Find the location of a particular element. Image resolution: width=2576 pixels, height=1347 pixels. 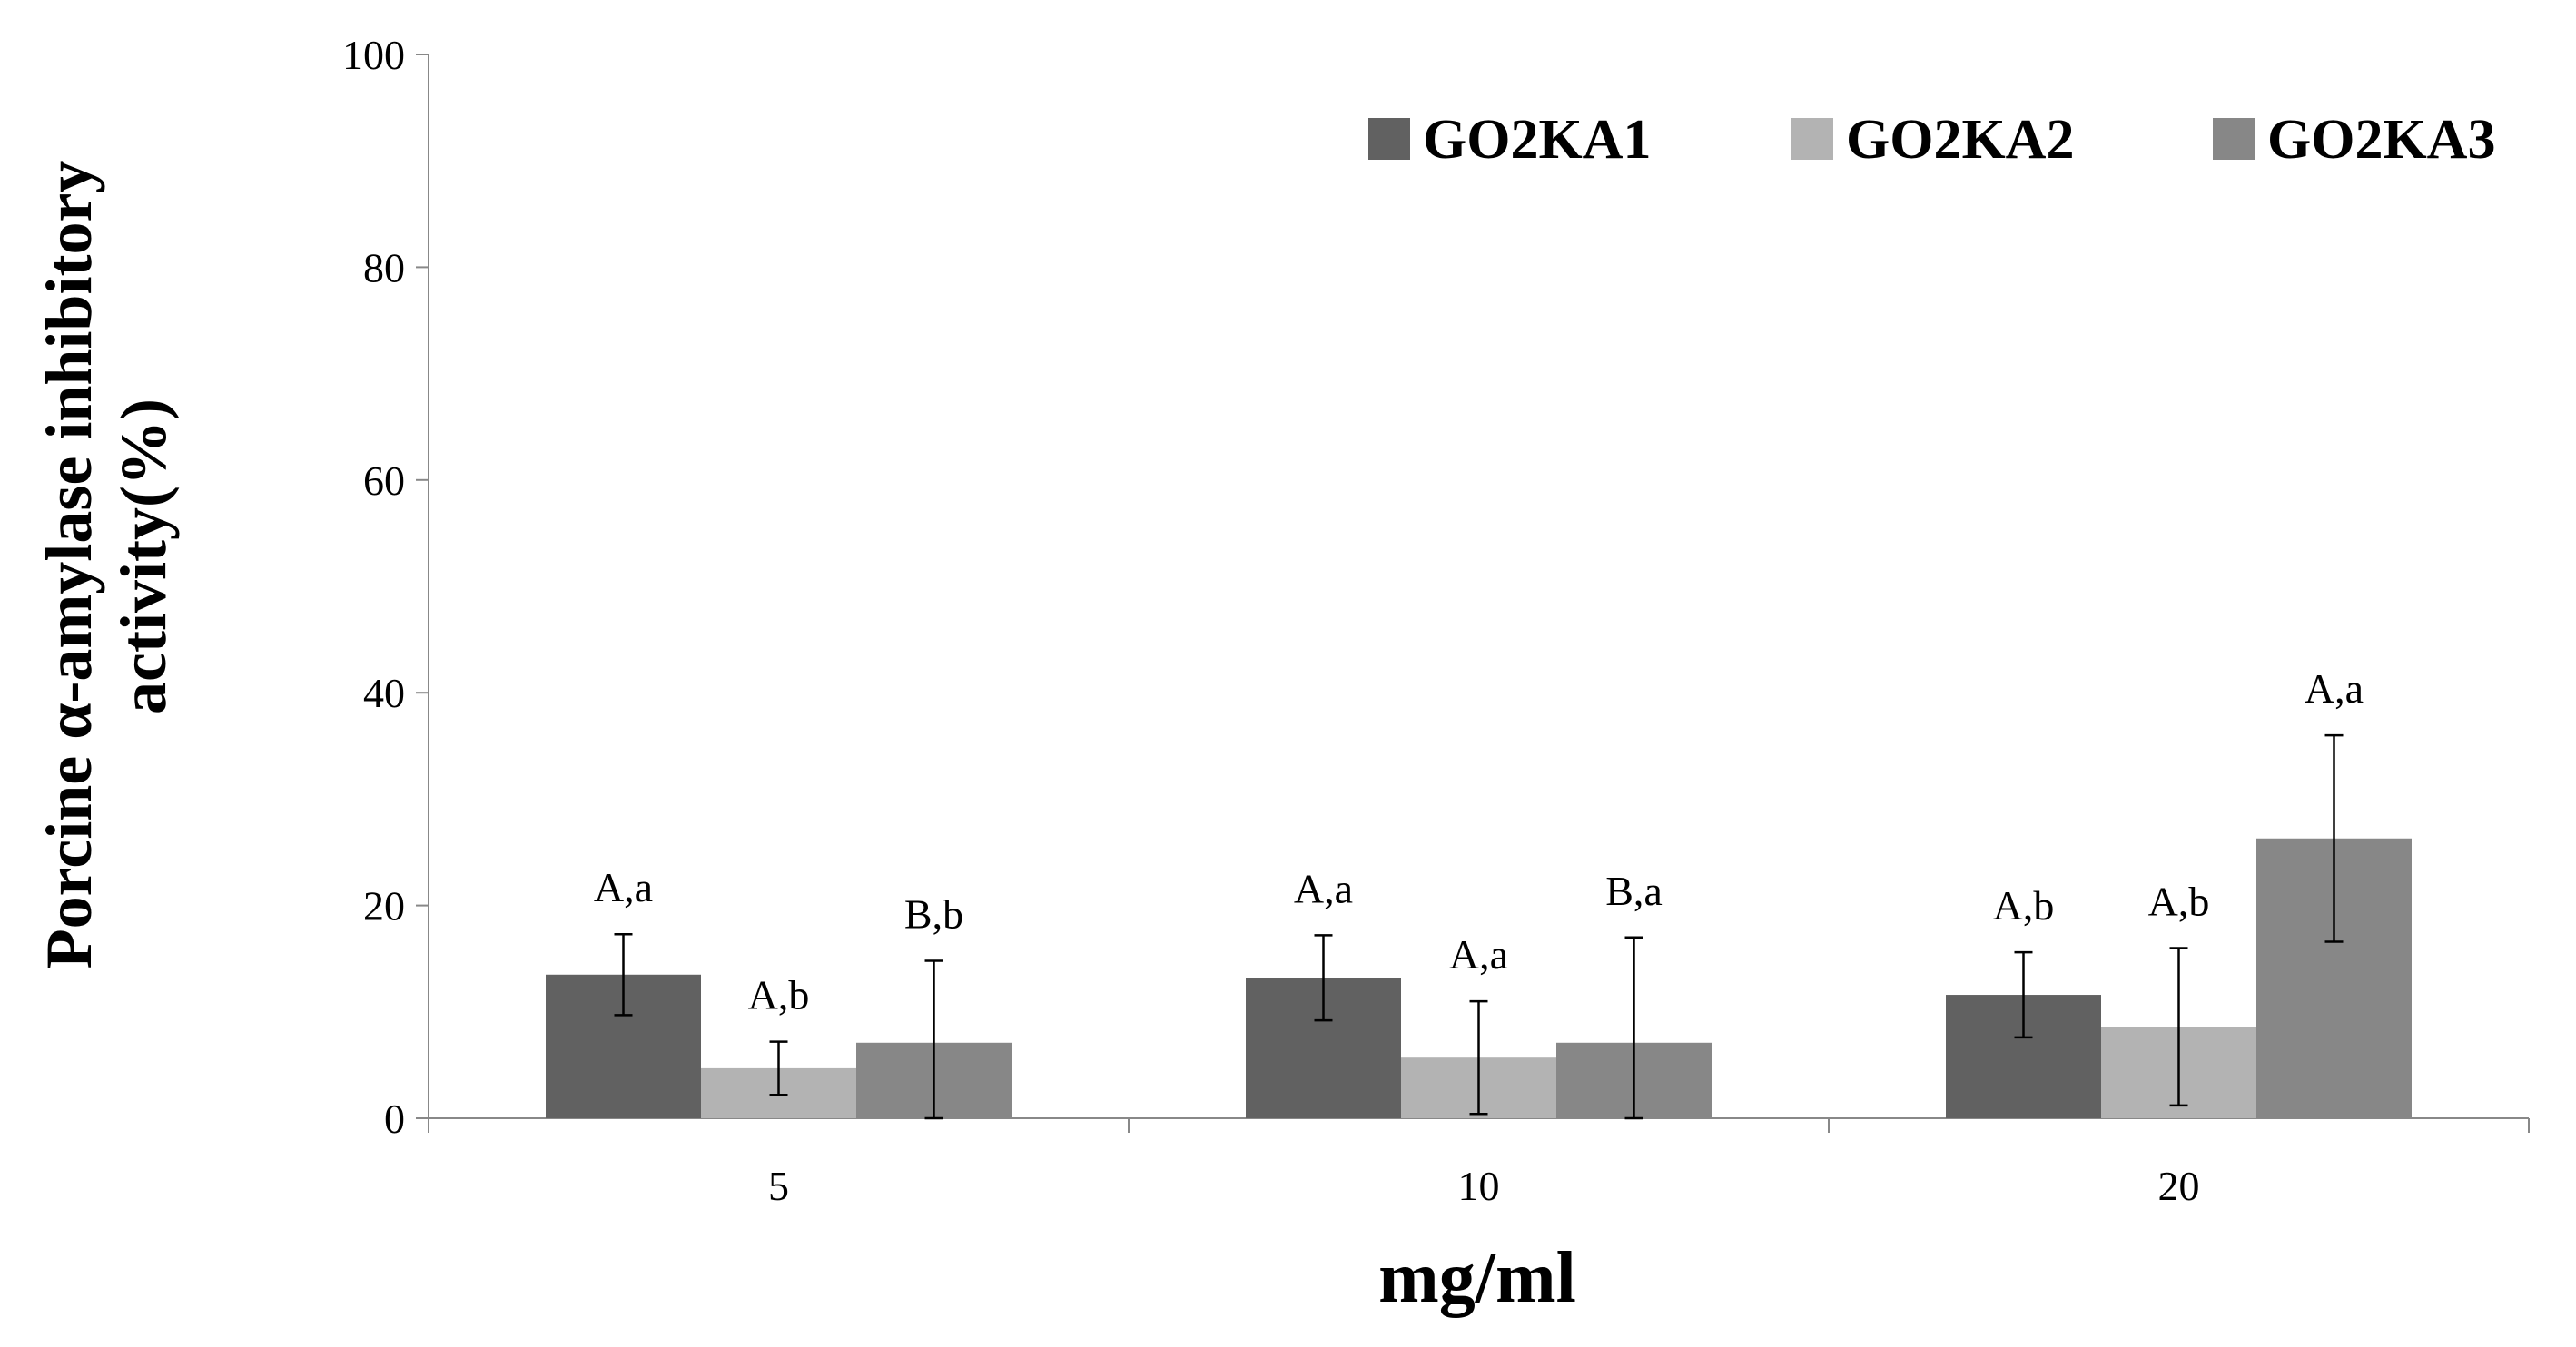

legend-label-go2ka3: GO2KA3 is located at coordinates (2381, 140).